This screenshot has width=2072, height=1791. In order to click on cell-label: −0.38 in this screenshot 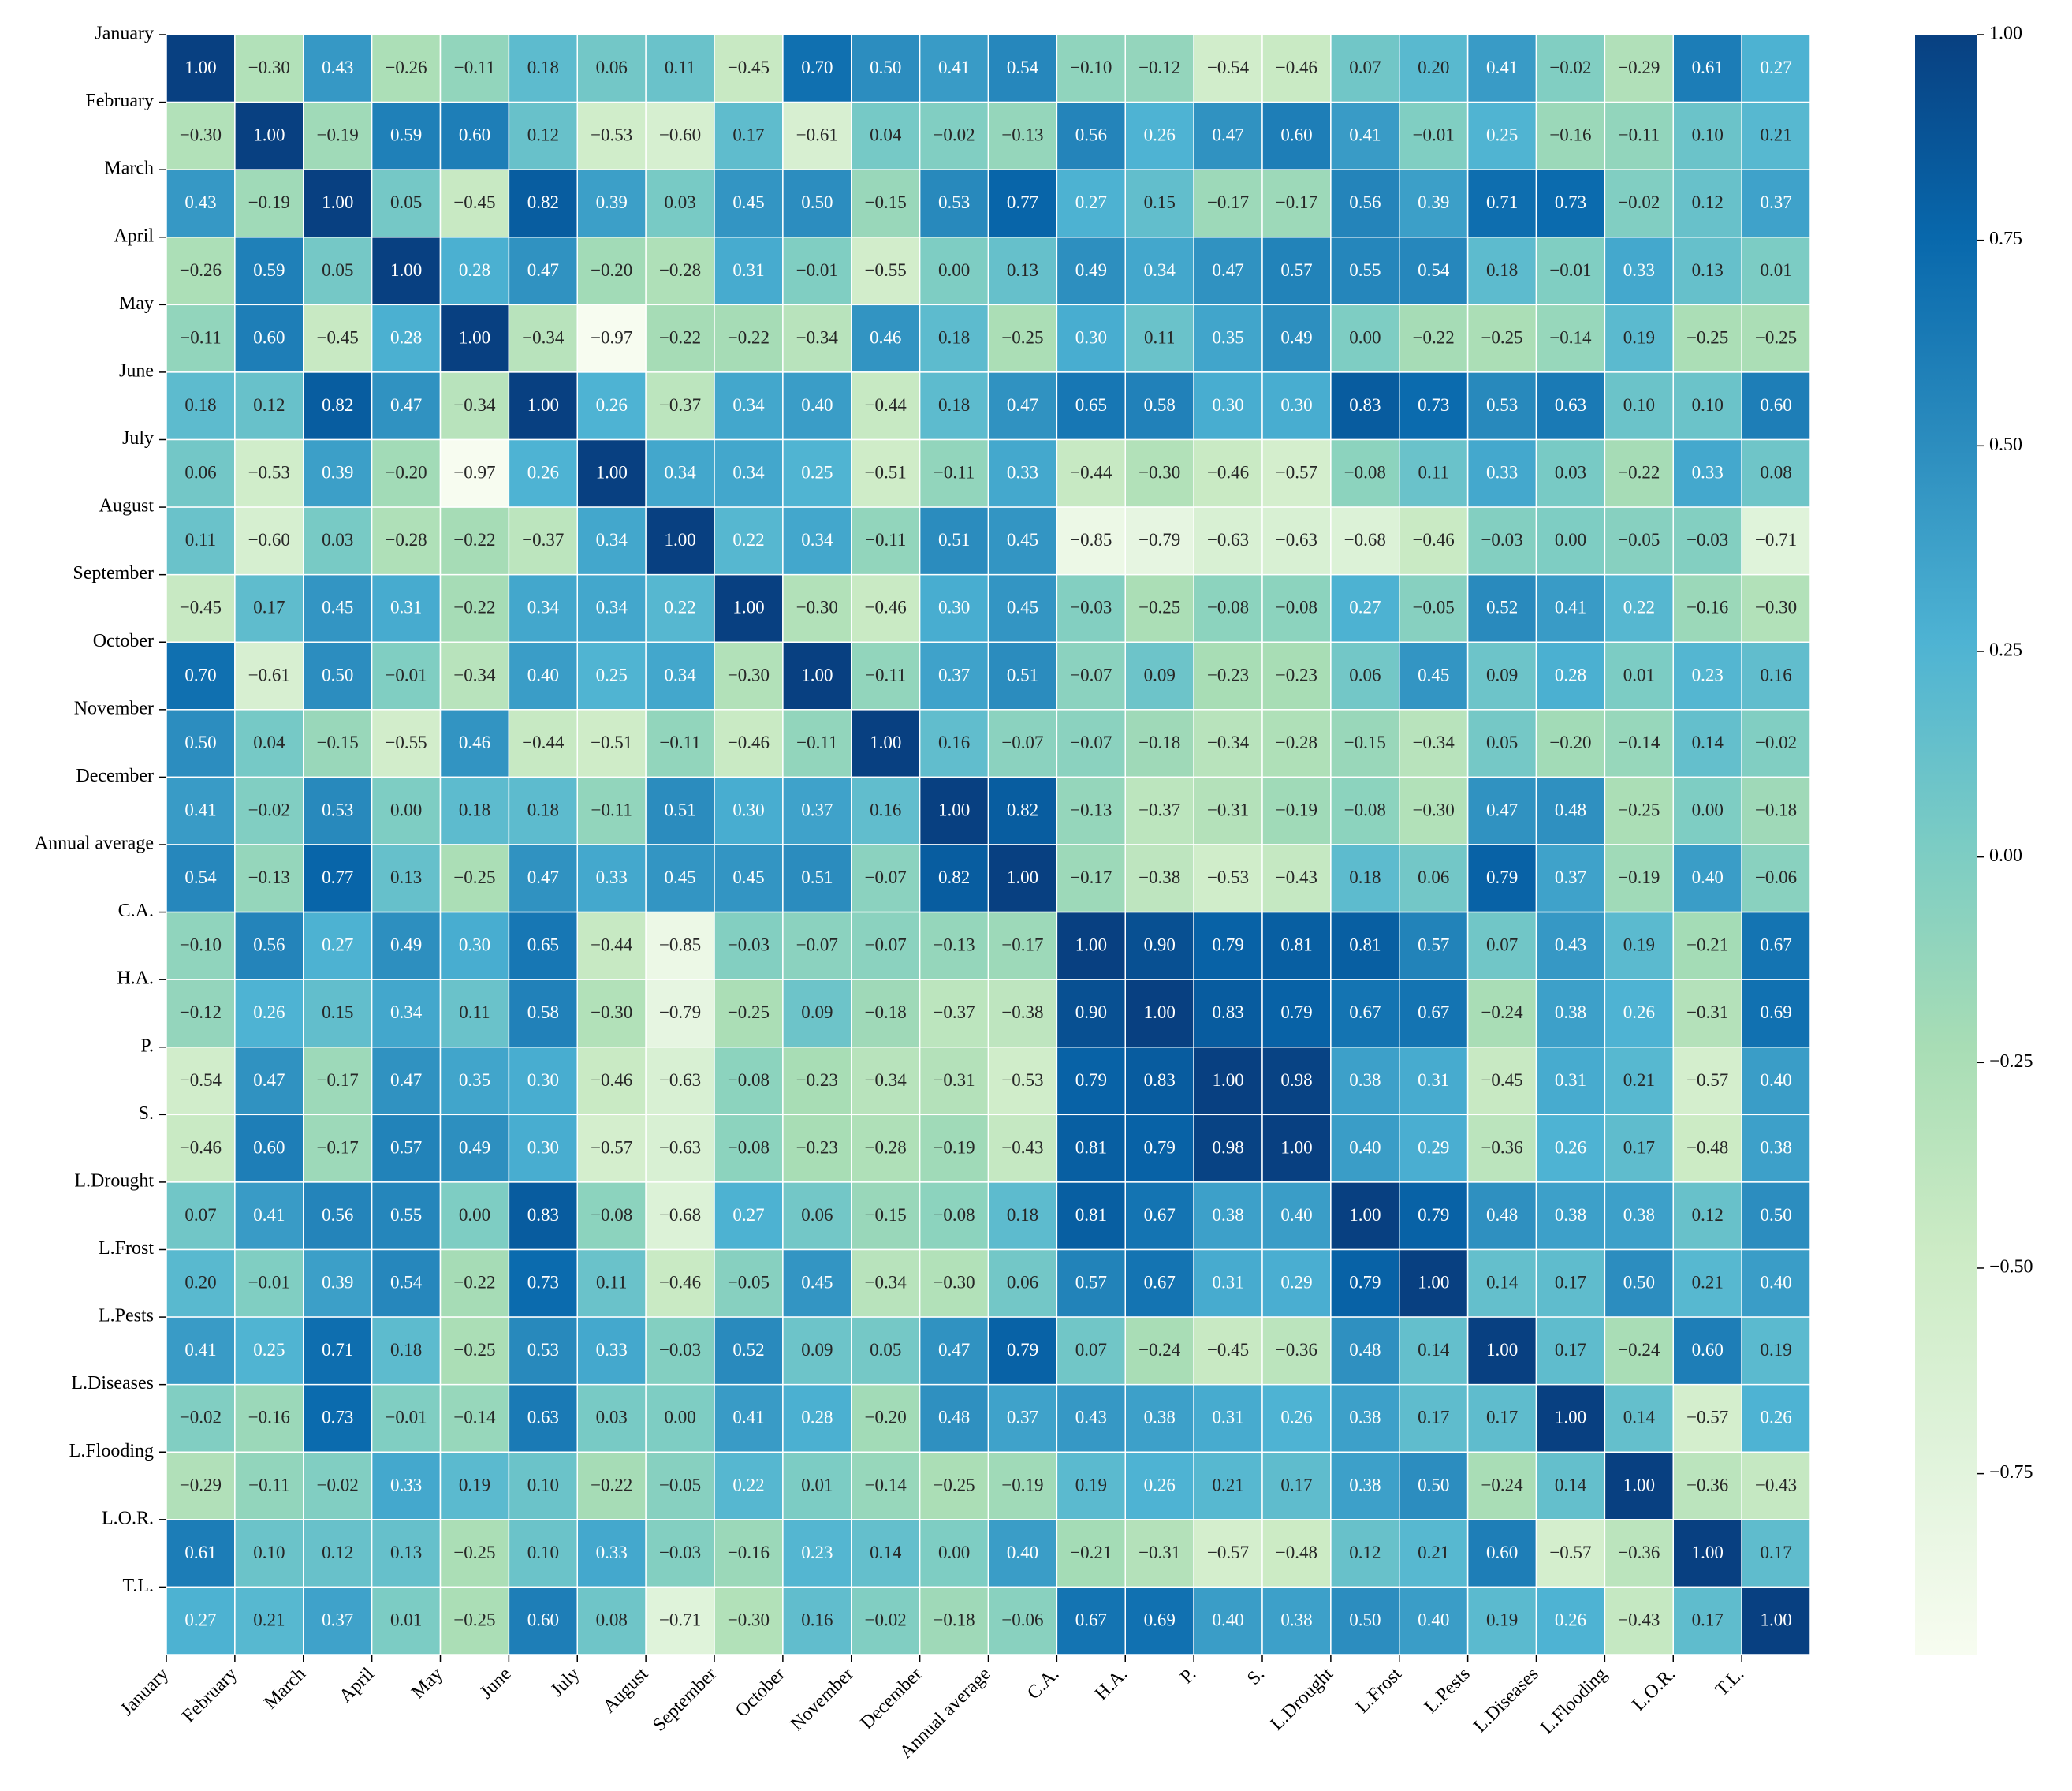, I will do `click(1022, 1012)`.